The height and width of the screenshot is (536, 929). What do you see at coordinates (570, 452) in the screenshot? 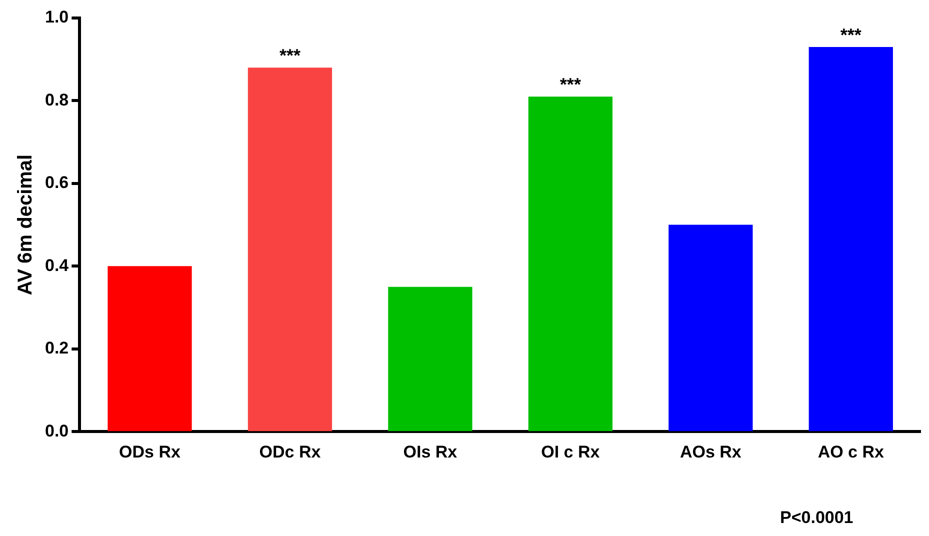
I see `x-tick-label: OI c Rx` at bounding box center [570, 452].